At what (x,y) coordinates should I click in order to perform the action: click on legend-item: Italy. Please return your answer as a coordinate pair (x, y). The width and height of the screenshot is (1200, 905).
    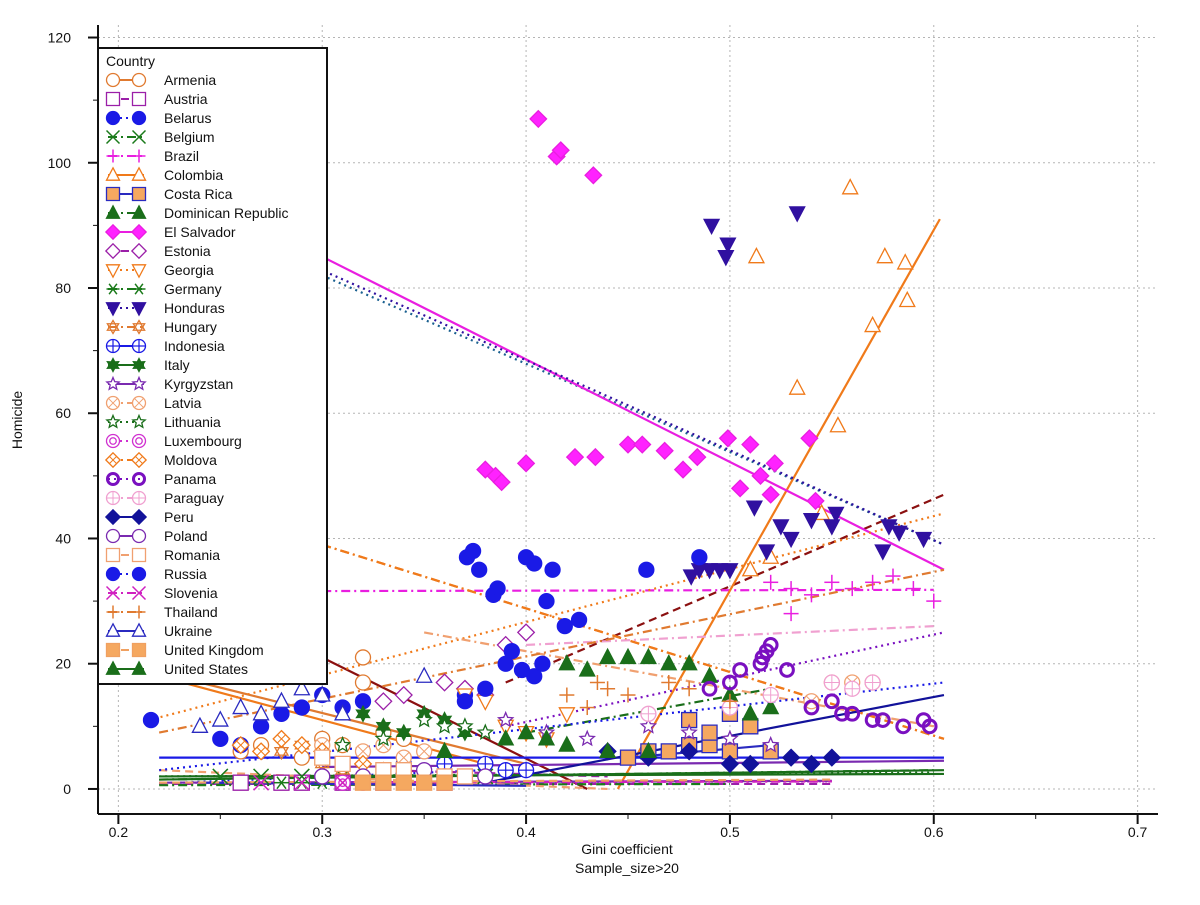
    Looking at the image, I should click on (148, 365).